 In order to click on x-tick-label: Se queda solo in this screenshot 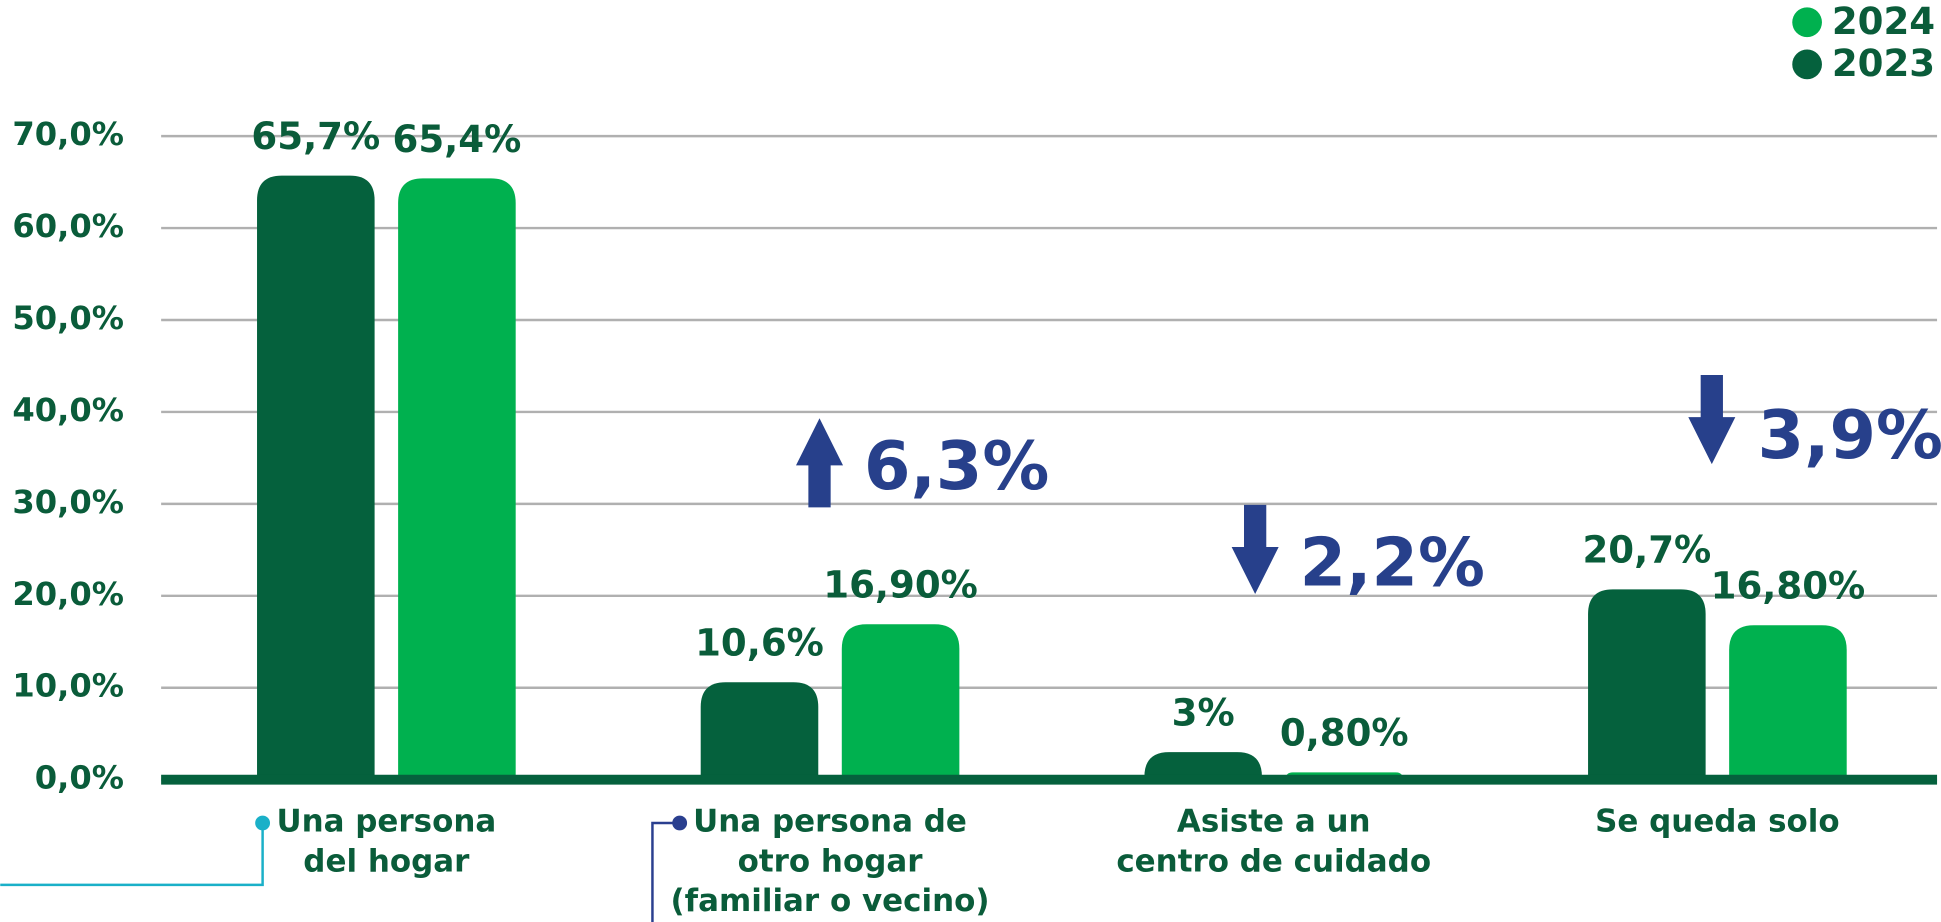, I will do `click(1717, 821)`.